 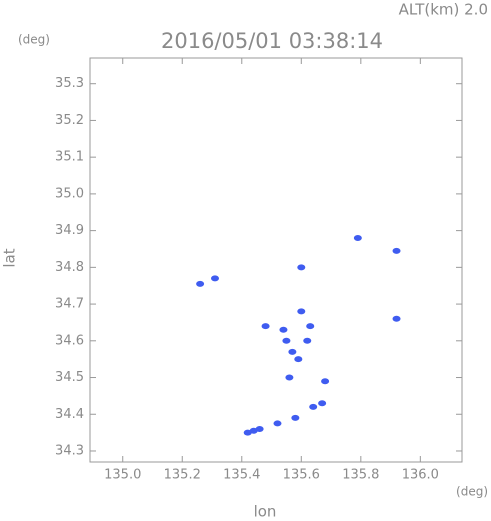 What do you see at coordinates (69, 304) in the screenshot?
I see `y-tick-label: 34.7` at bounding box center [69, 304].